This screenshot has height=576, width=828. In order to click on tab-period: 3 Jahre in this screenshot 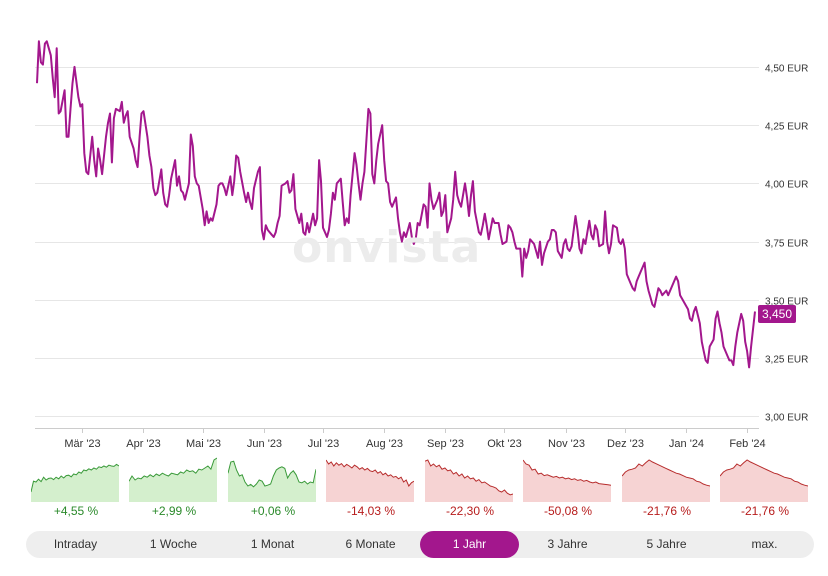, I will do `click(567, 544)`.